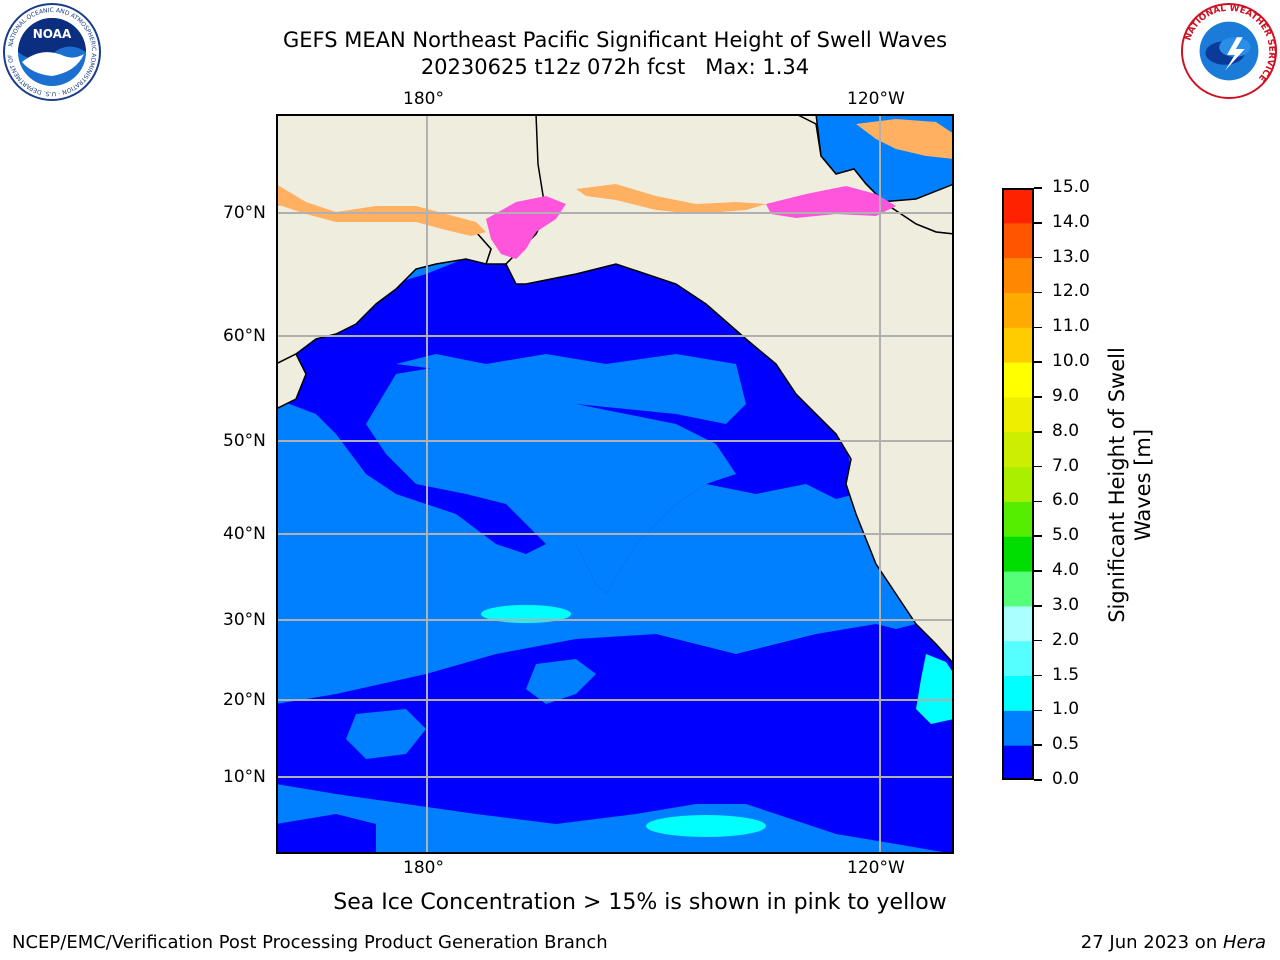 This screenshot has width=1280, height=960. Describe the element at coordinates (381, 210) in the screenshot. I see `sea-ice-arctic-west` at that location.